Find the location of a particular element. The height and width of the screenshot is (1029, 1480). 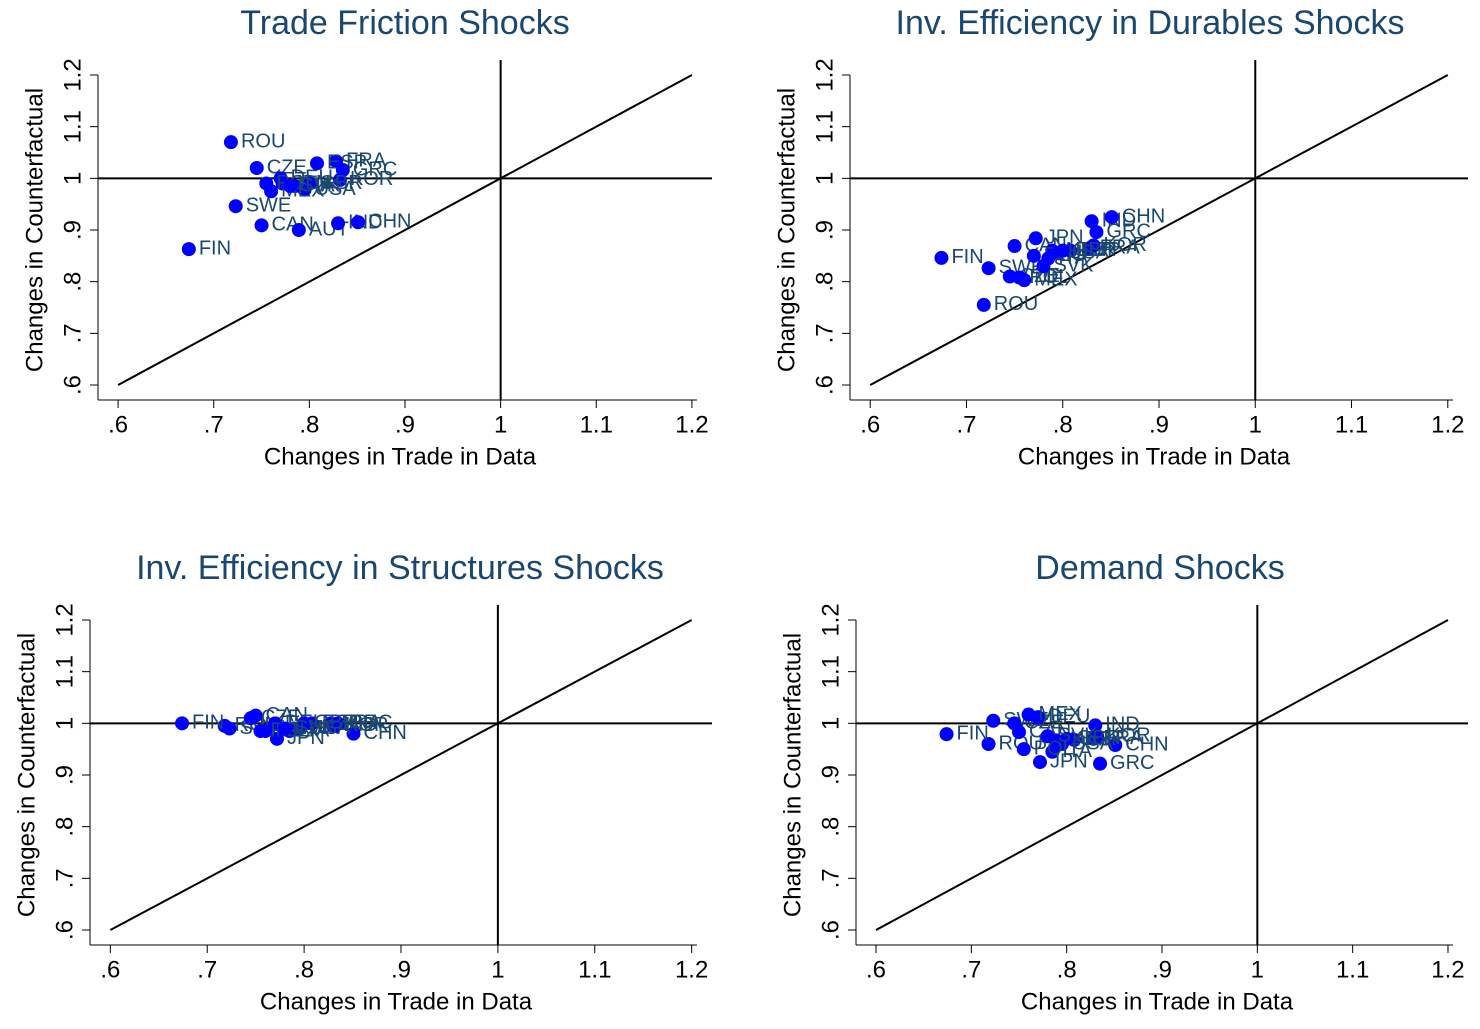

point-label: POL is located at coordinates (1054, 748).